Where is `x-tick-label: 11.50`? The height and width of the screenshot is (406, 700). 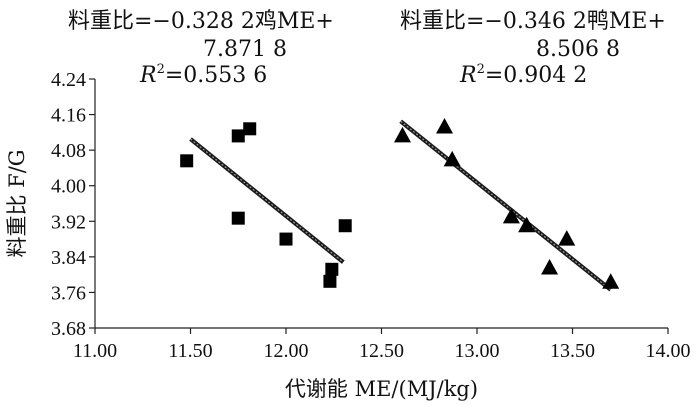 x-tick-label: 11.50 is located at coordinates (190, 351).